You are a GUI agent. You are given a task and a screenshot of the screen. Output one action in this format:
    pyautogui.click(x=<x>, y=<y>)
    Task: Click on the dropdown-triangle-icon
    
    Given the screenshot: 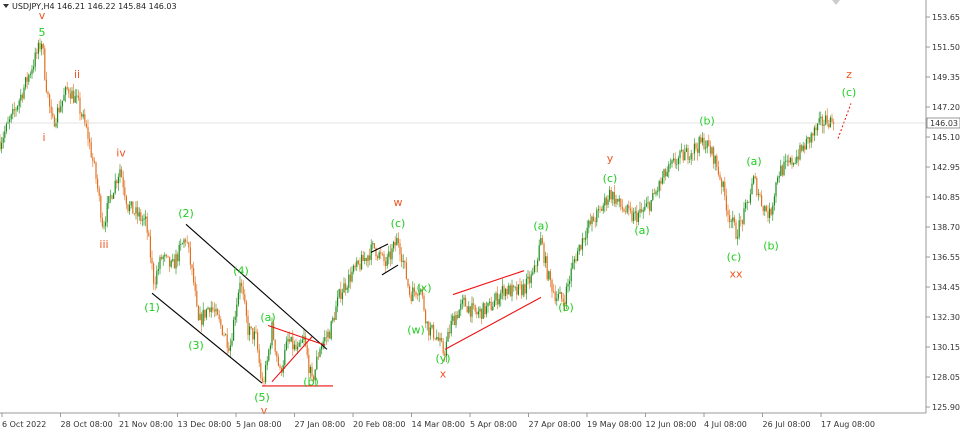 What is the action you would take?
    pyautogui.click(x=6, y=6)
    